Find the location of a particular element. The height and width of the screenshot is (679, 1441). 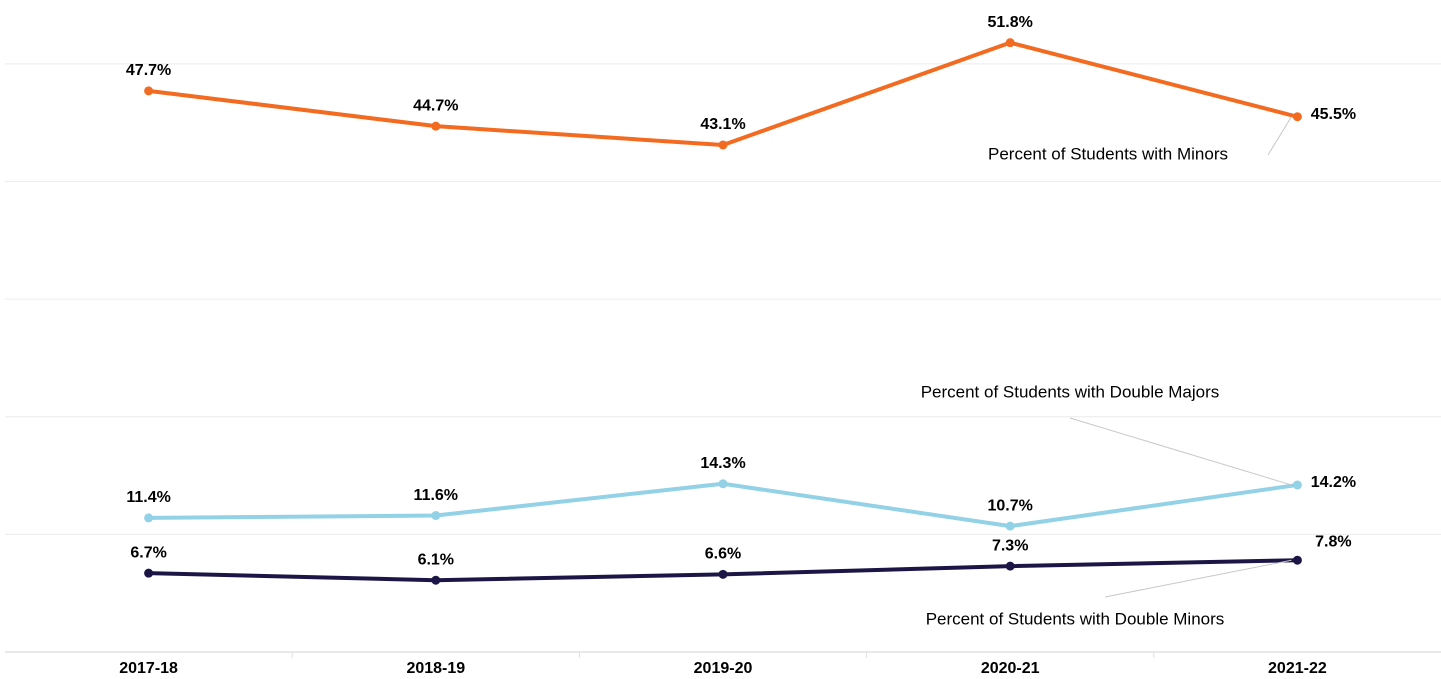

series-annotation: Percent of Students with Minors is located at coordinates (1108, 153).